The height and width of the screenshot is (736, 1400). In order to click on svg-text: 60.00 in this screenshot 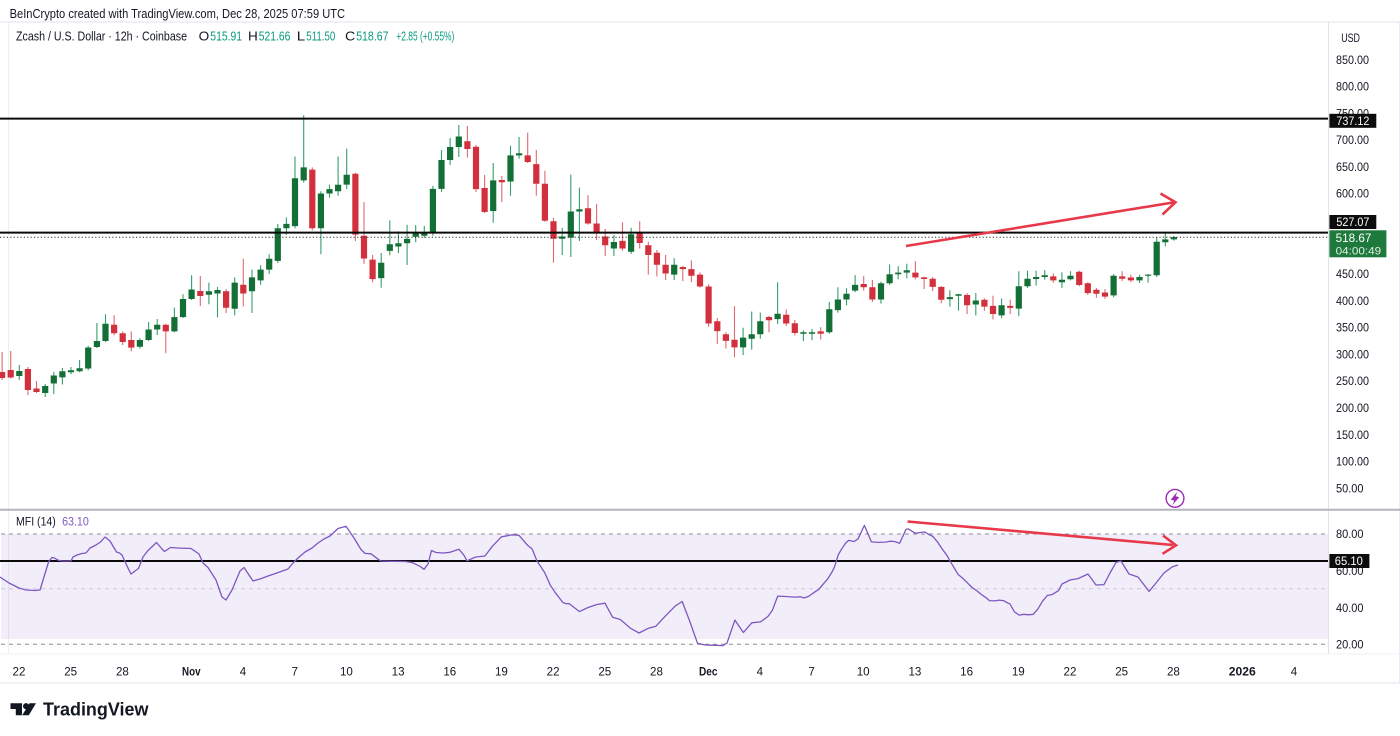, I will do `click(1350, 571)`.